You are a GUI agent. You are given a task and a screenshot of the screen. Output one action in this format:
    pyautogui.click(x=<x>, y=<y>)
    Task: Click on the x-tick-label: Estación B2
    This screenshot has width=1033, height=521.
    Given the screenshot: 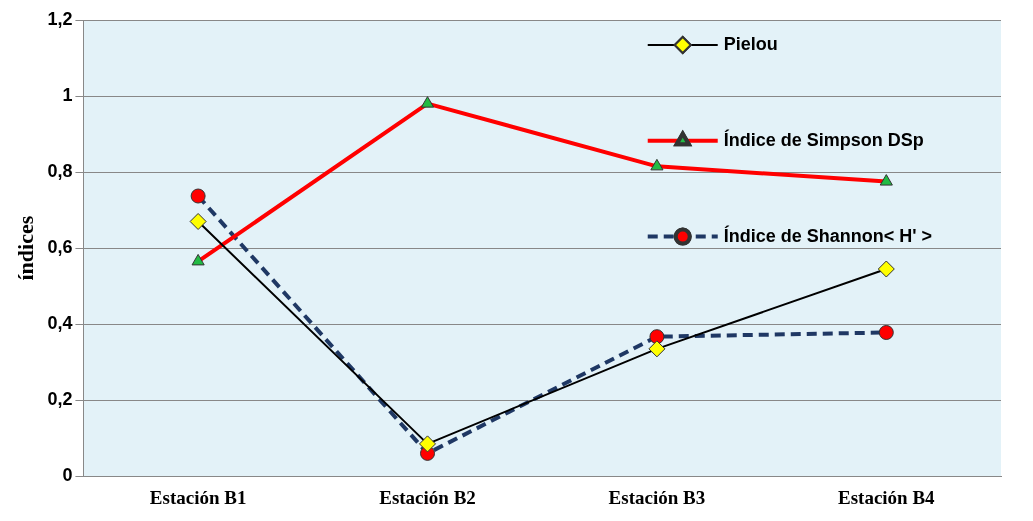 What is the action you would take?
    pyautogui.click(x=427, y=497)
    